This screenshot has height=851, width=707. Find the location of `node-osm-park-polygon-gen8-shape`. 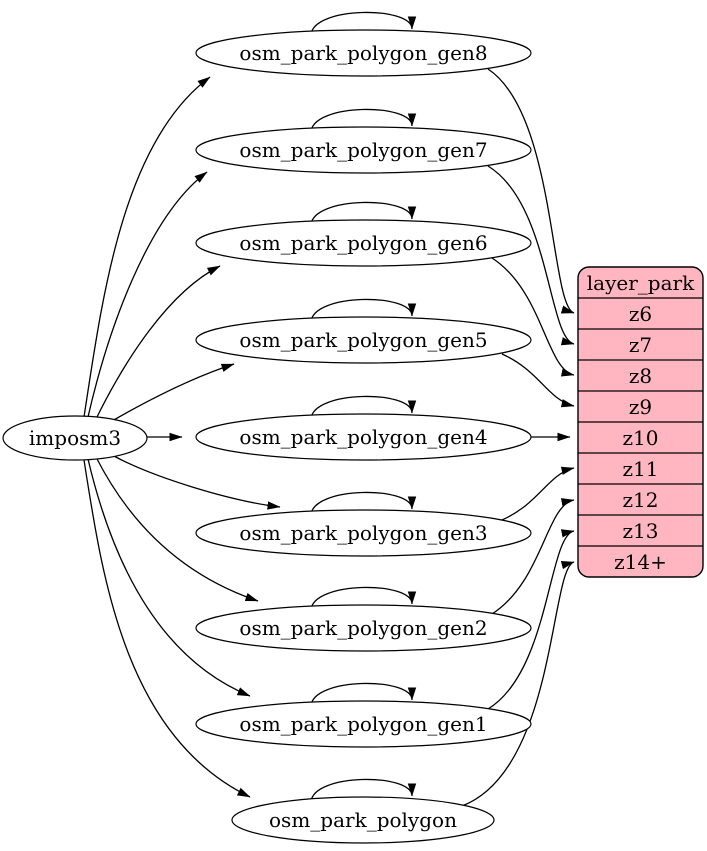

node-osm-park-polygon-gen8-shape is located at coordinates (363, 53).